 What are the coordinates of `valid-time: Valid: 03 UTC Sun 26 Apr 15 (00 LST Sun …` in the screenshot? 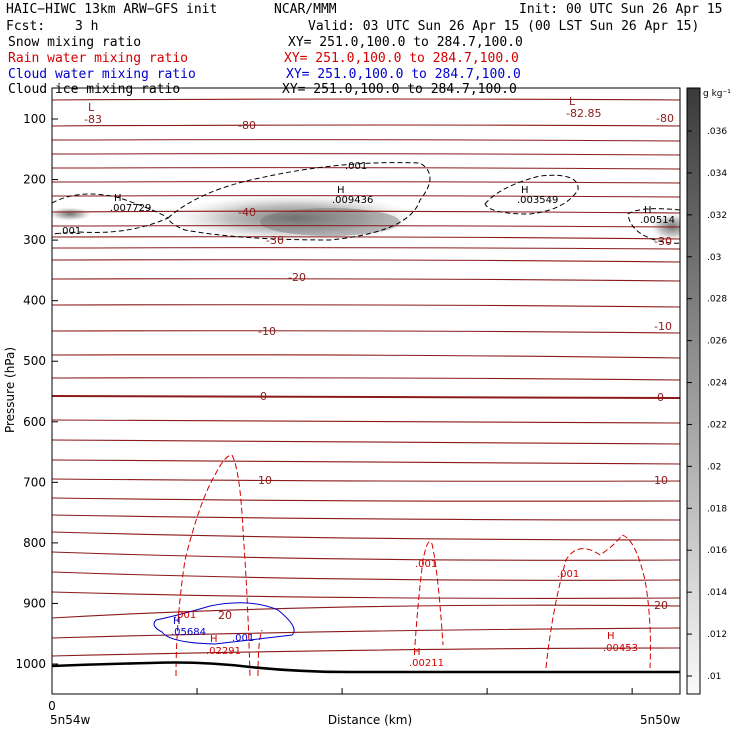 It's located at (503, 26).